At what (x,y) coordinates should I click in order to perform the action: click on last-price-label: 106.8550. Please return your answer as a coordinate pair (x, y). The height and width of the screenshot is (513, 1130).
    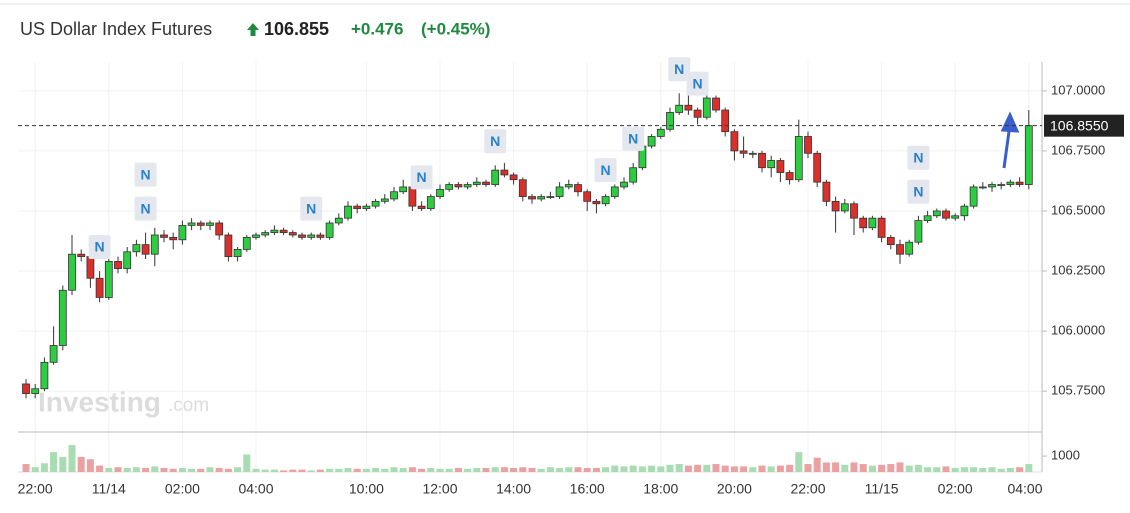
    Looking at the image, I should click on (1079, 125).